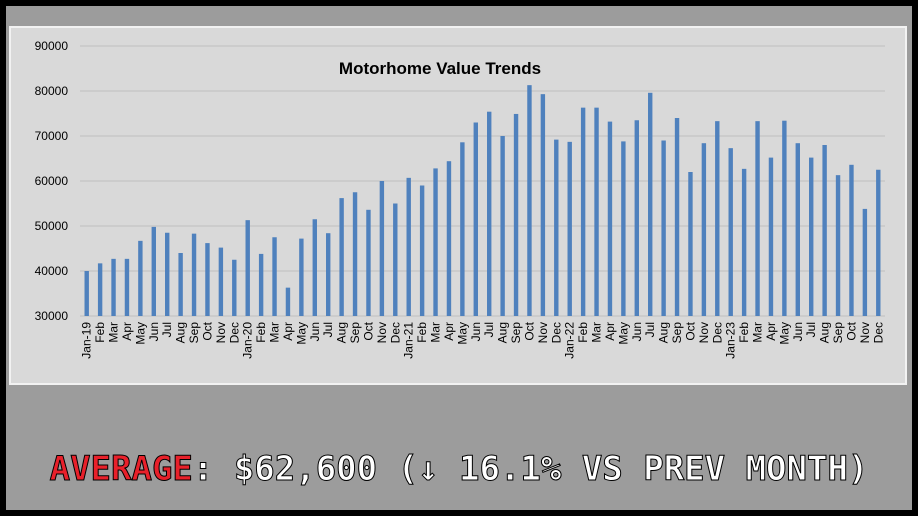 This screenshot has height=516, width=918. I want to click on x-tick-label: Jan-20, so click(248, 340).